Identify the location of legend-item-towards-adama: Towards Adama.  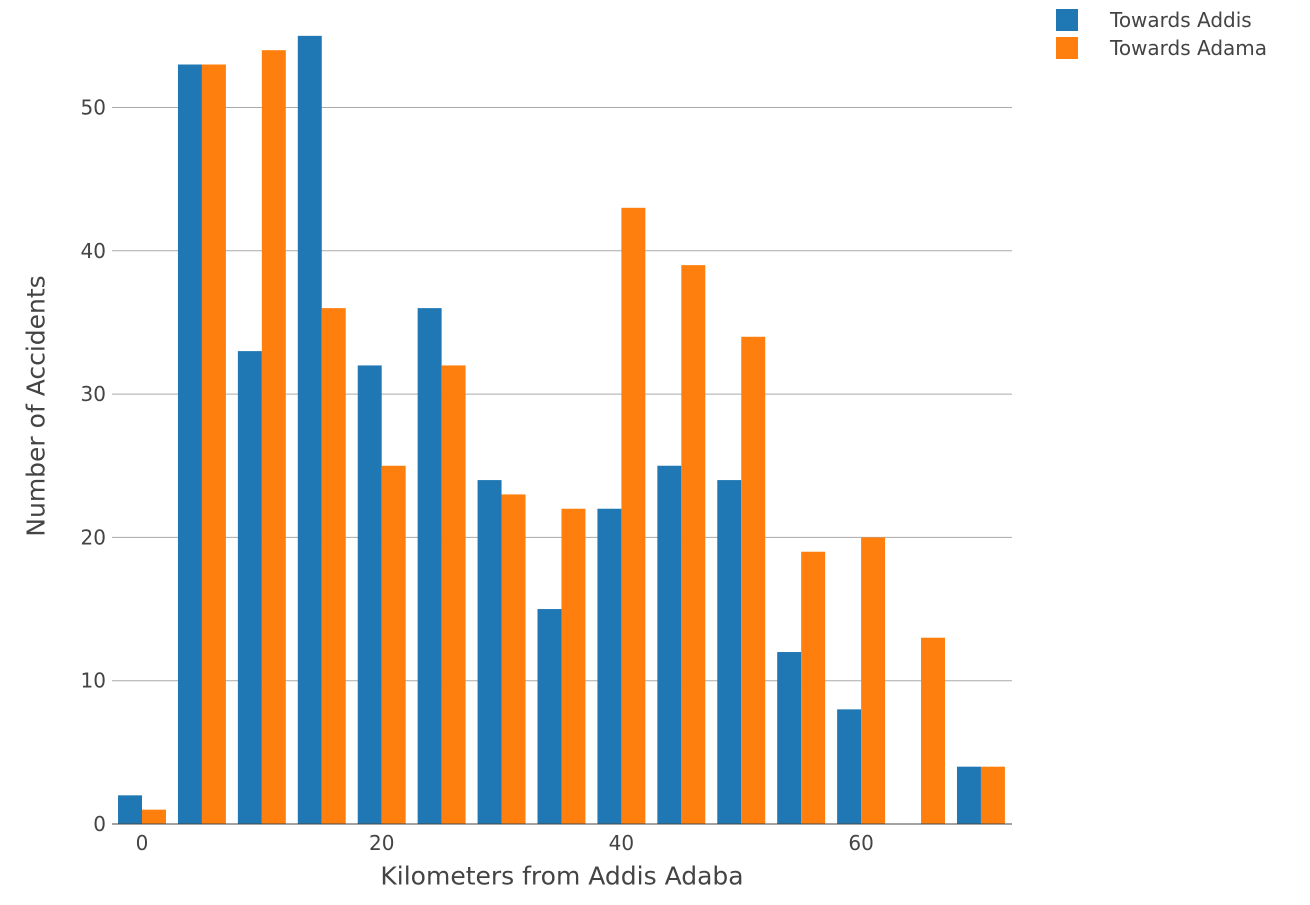
(1161, 48).